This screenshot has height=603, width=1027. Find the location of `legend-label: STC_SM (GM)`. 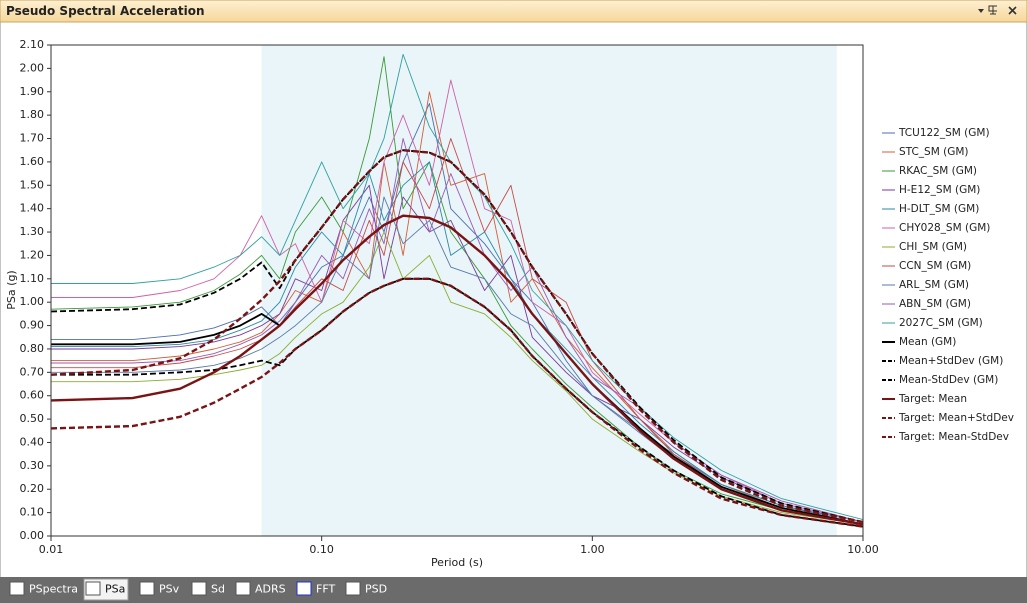

legend-label: STC_SM (GM) is located at coordinates (934, 152).